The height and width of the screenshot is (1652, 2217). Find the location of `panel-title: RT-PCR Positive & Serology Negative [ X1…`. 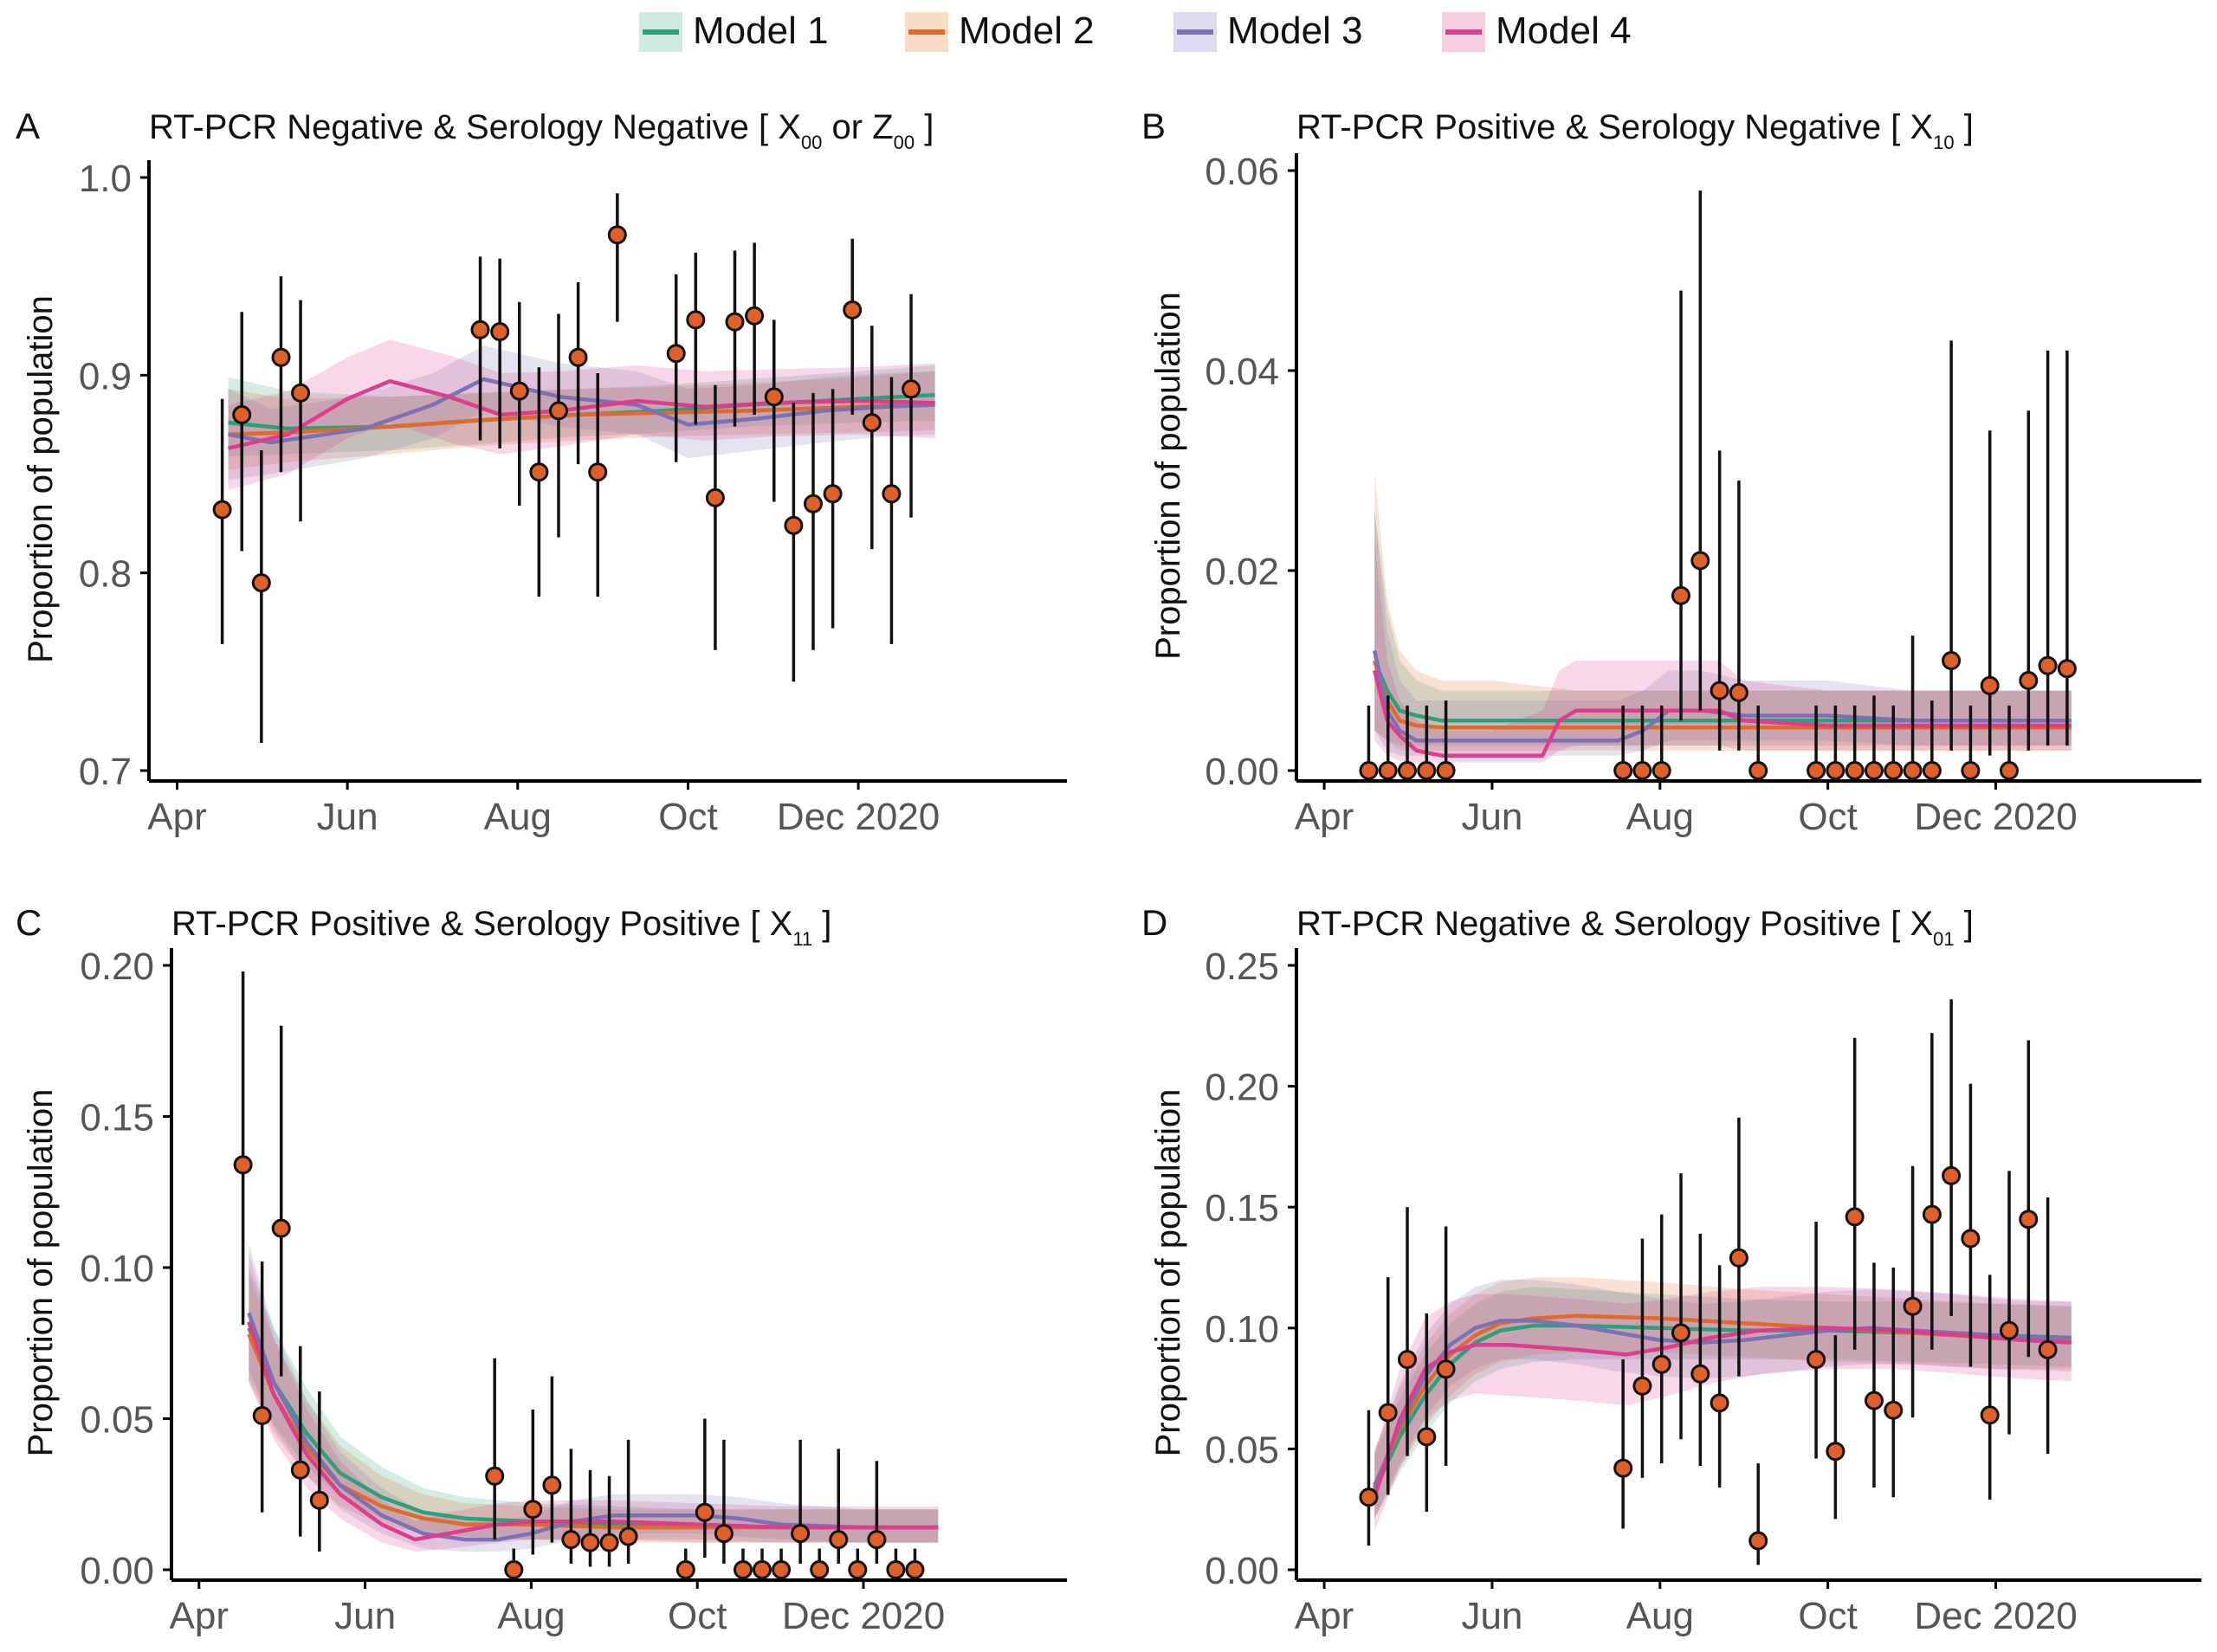

panel-title: RT-PCR Positive & Serology Negative [ X1… is located at coordinates (1635, 131).